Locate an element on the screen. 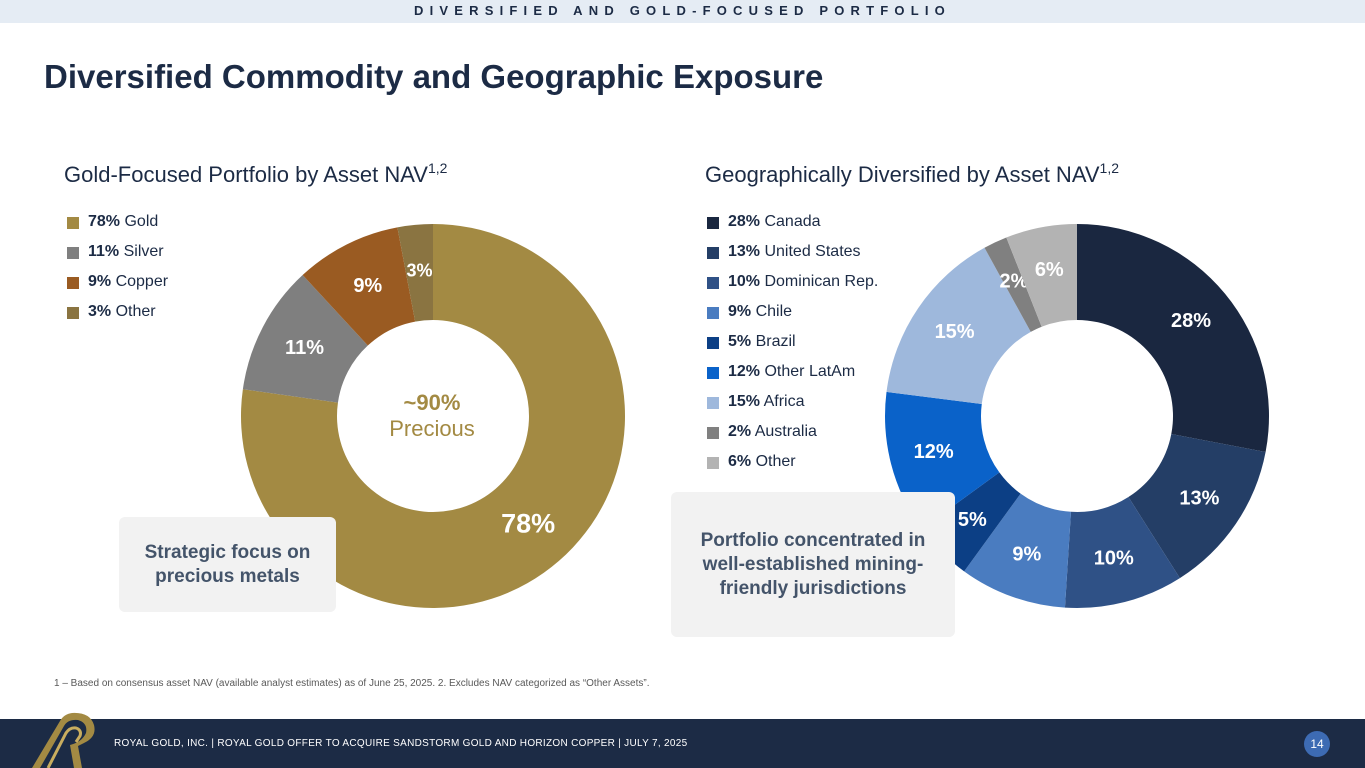 This screenshot has height=768, width=1365. callout-precious-metals: Strategic focus on precious metals is located at coordinates (227, 564).